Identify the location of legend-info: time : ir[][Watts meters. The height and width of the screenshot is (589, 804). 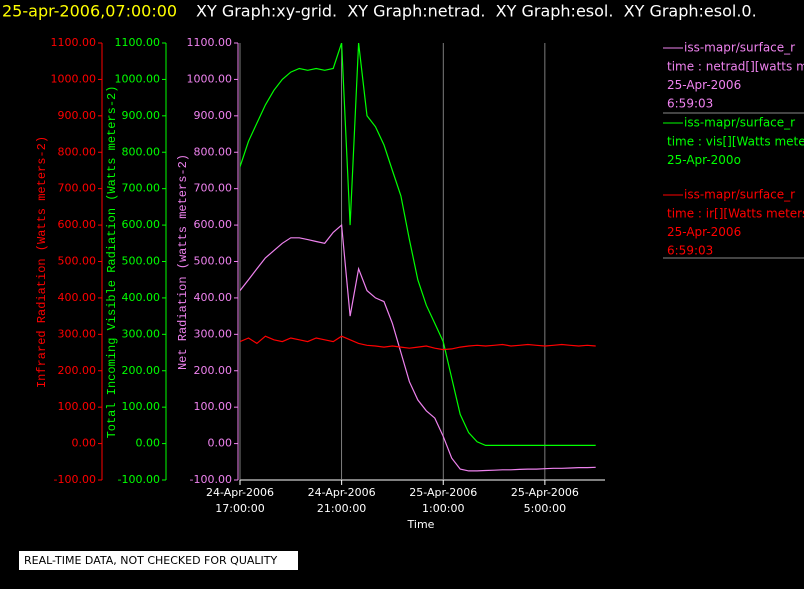
(735, 214).